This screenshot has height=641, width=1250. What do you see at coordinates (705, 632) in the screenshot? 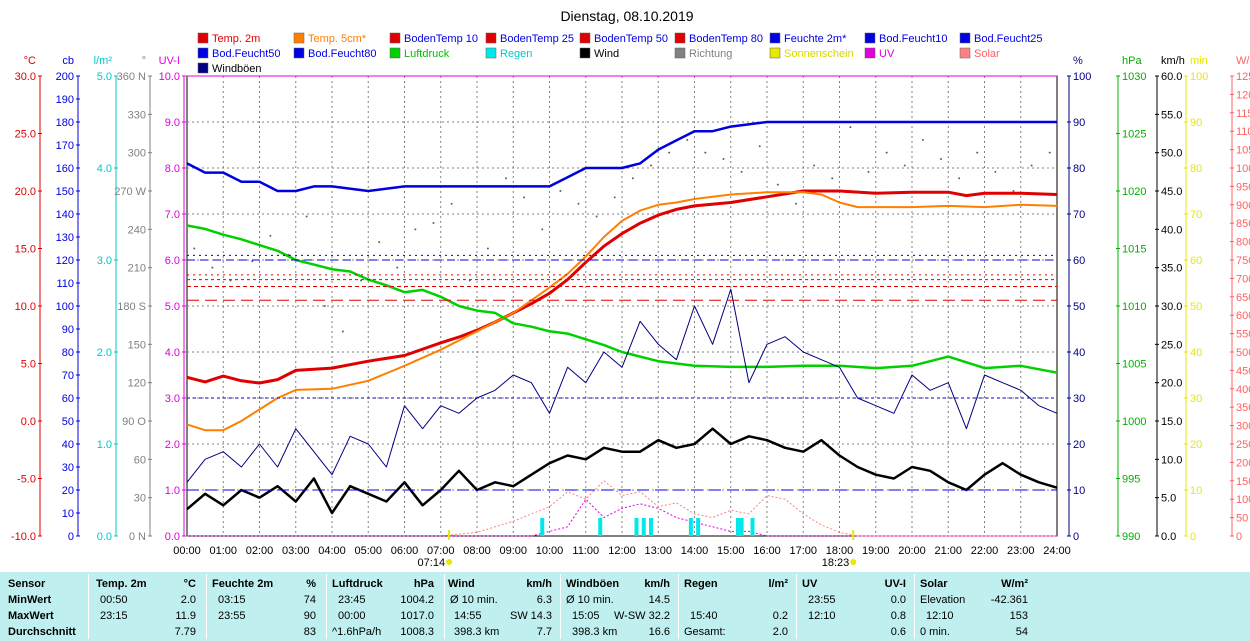
I see `stats-regen-total-label: Gesamt:` at bounding box center [705, 632].